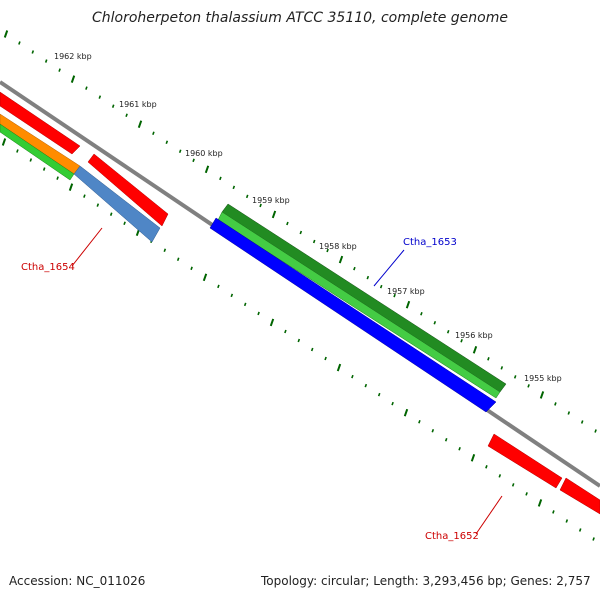  Describe the element at coordinates (474, 335) in the screenshot. I see `tick-label-1956: 1956 kbp` at that location.